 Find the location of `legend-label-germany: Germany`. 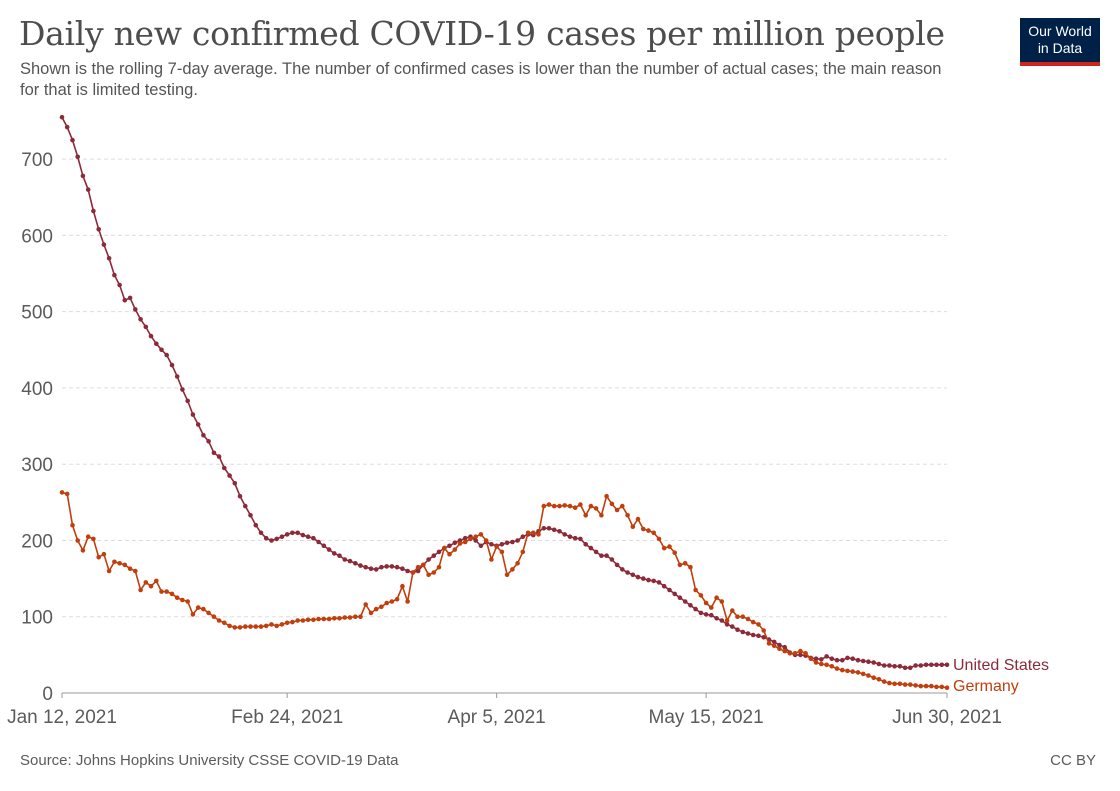

legend-label-germany: Germany is located at coordinates (986, 686).